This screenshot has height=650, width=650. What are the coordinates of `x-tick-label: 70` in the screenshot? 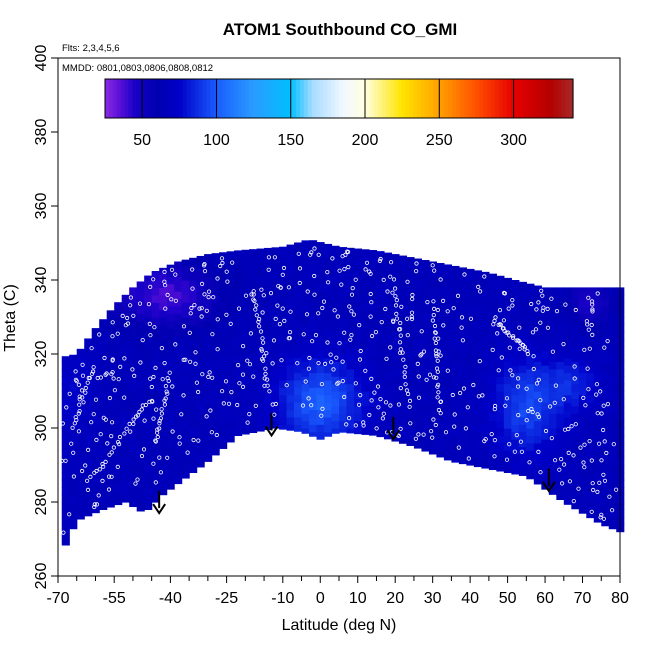 It's located at (583, 598).